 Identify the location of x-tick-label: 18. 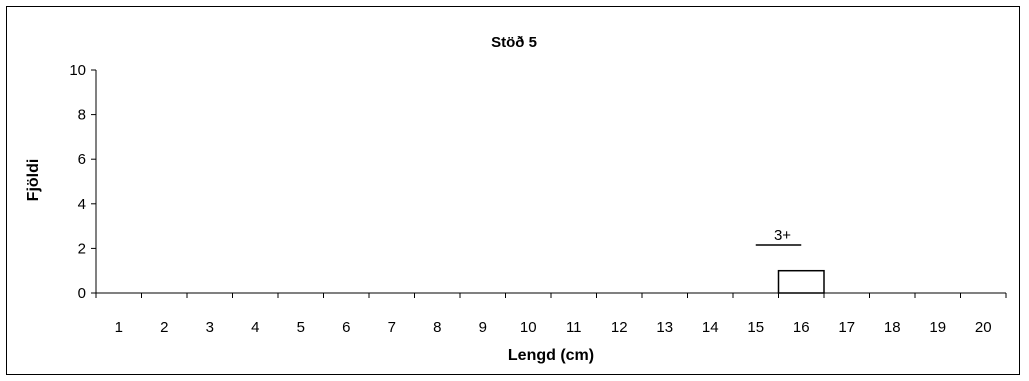
(892, 327).